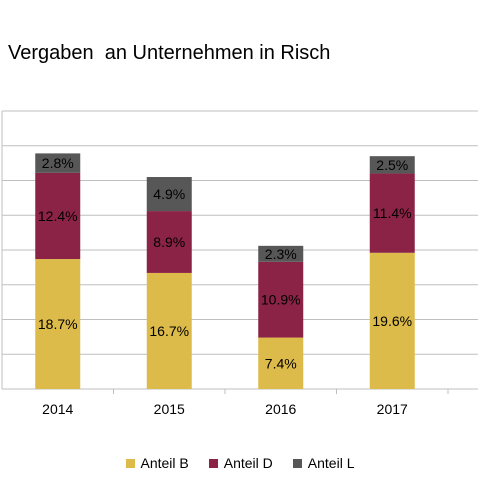 The height and width of the screenshot is (480, 480). I want to click on data-label: 7.4%, so click(281, 363).